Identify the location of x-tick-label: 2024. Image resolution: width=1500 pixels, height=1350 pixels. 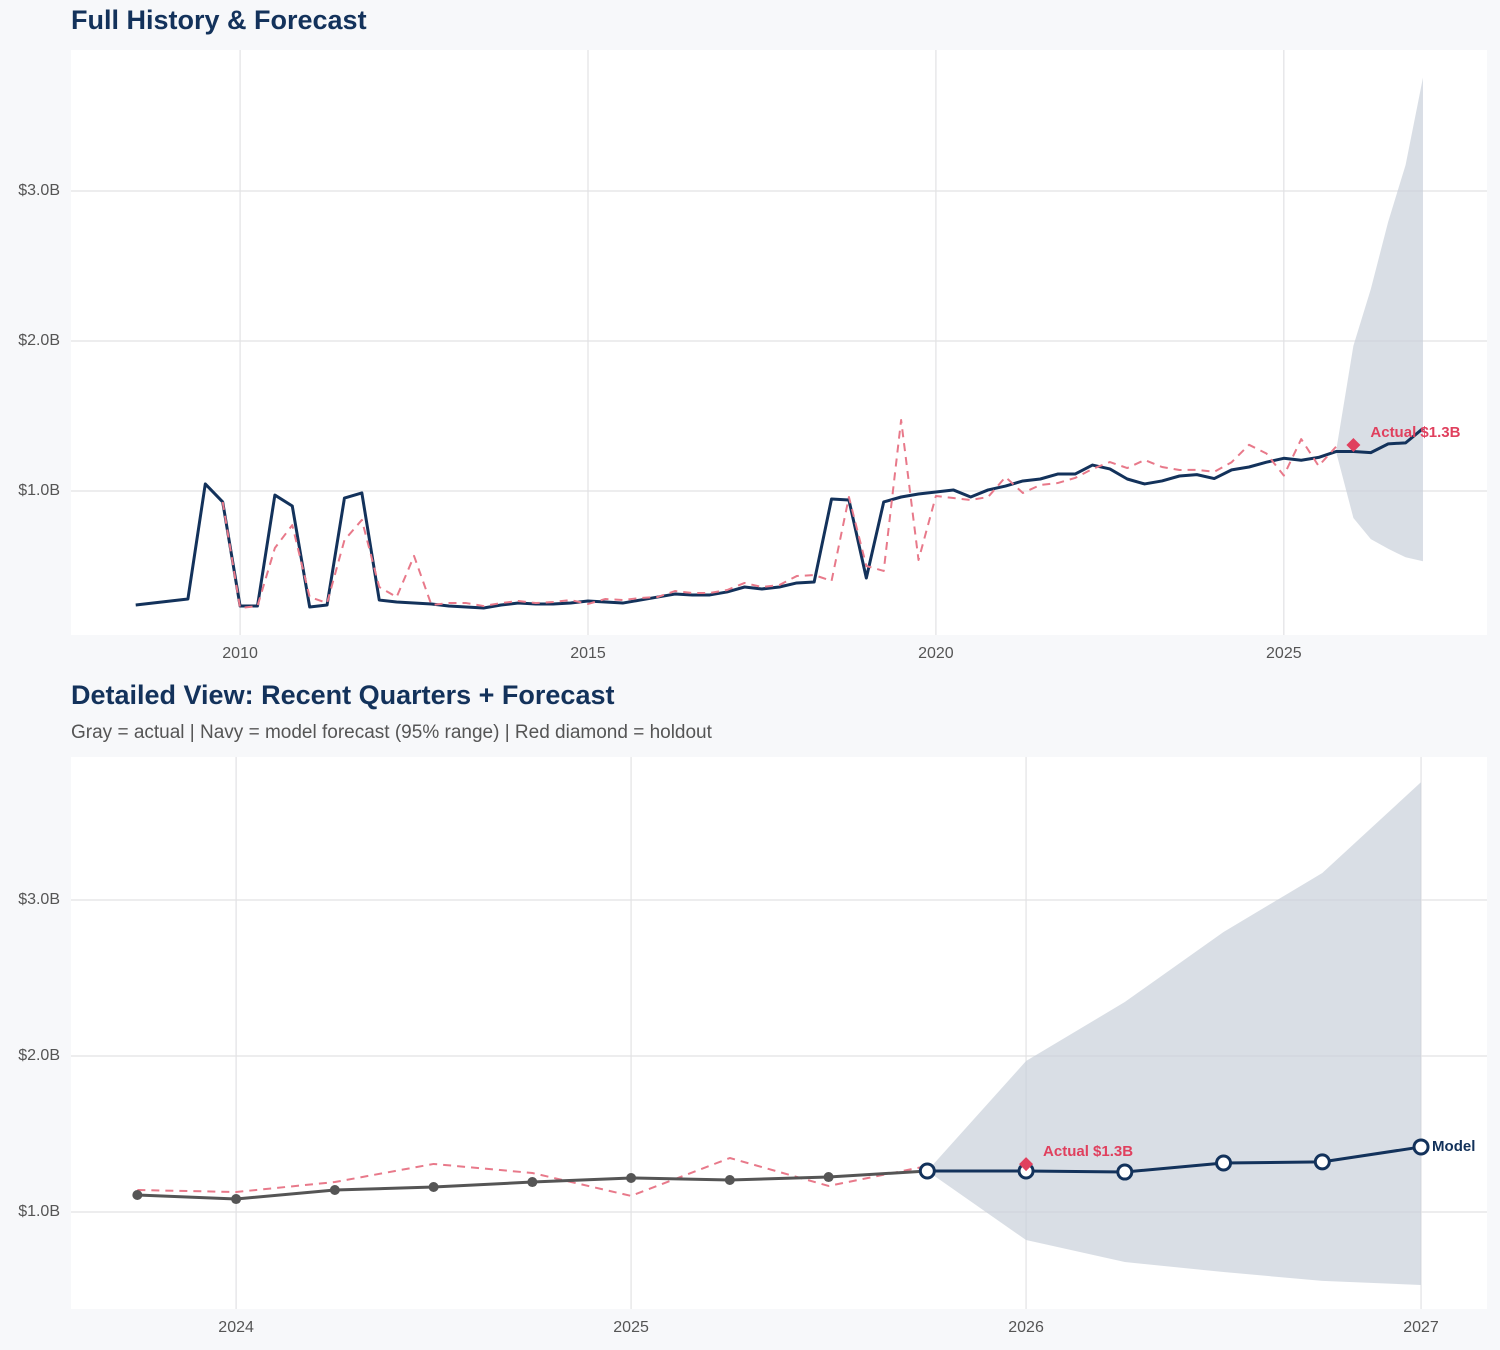
(236, 1327).